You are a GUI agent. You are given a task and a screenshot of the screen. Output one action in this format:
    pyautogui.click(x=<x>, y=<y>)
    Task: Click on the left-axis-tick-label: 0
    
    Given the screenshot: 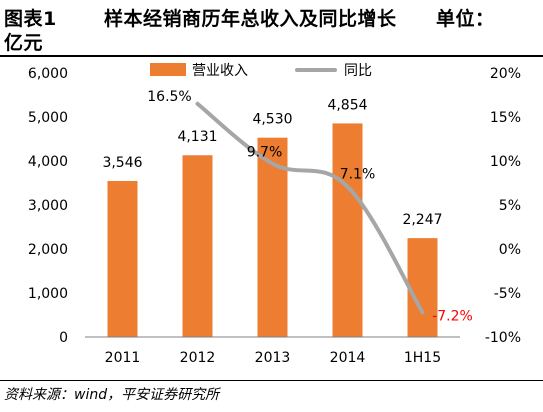 What is the action you would take?
    pyautogui.click(x=63, y=338)
    